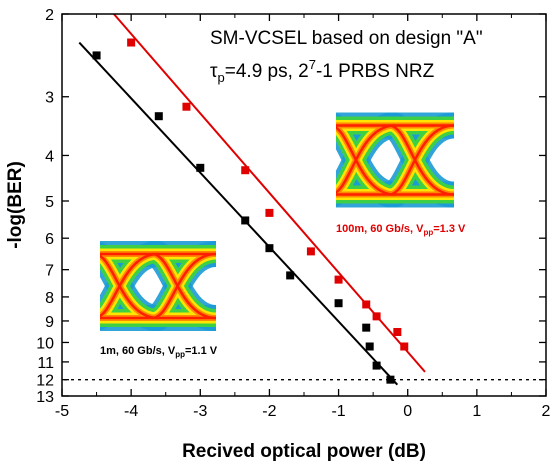  What do you see at coordinates (131, 411) in the screenshot?
I see `x-tick-label: -4` at bounding box center [131, 411].